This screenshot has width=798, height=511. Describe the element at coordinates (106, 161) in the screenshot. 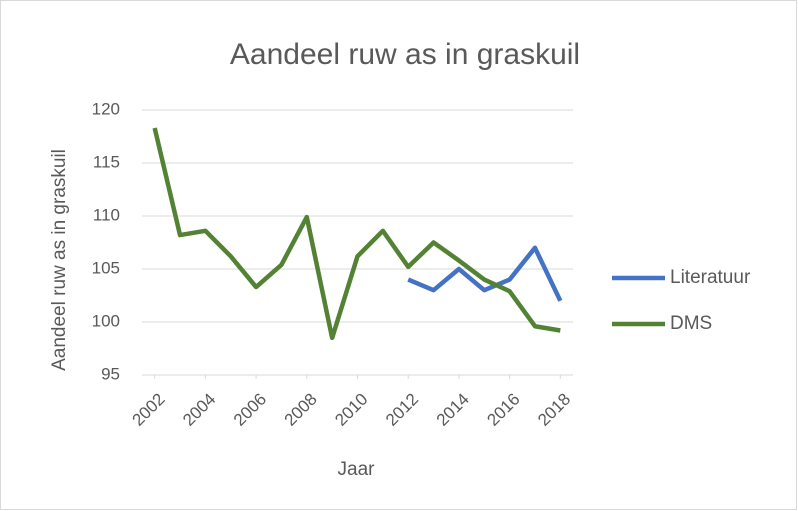

I see `y-tick-label: 115` at that location.